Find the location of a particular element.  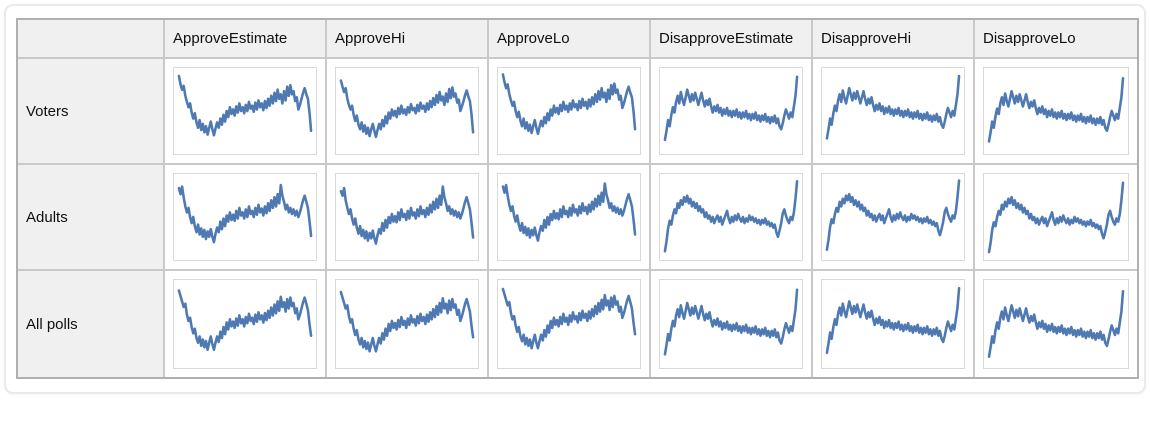

sparkline-cell-adults-disapprovehi is located at coordinates (894, 218).